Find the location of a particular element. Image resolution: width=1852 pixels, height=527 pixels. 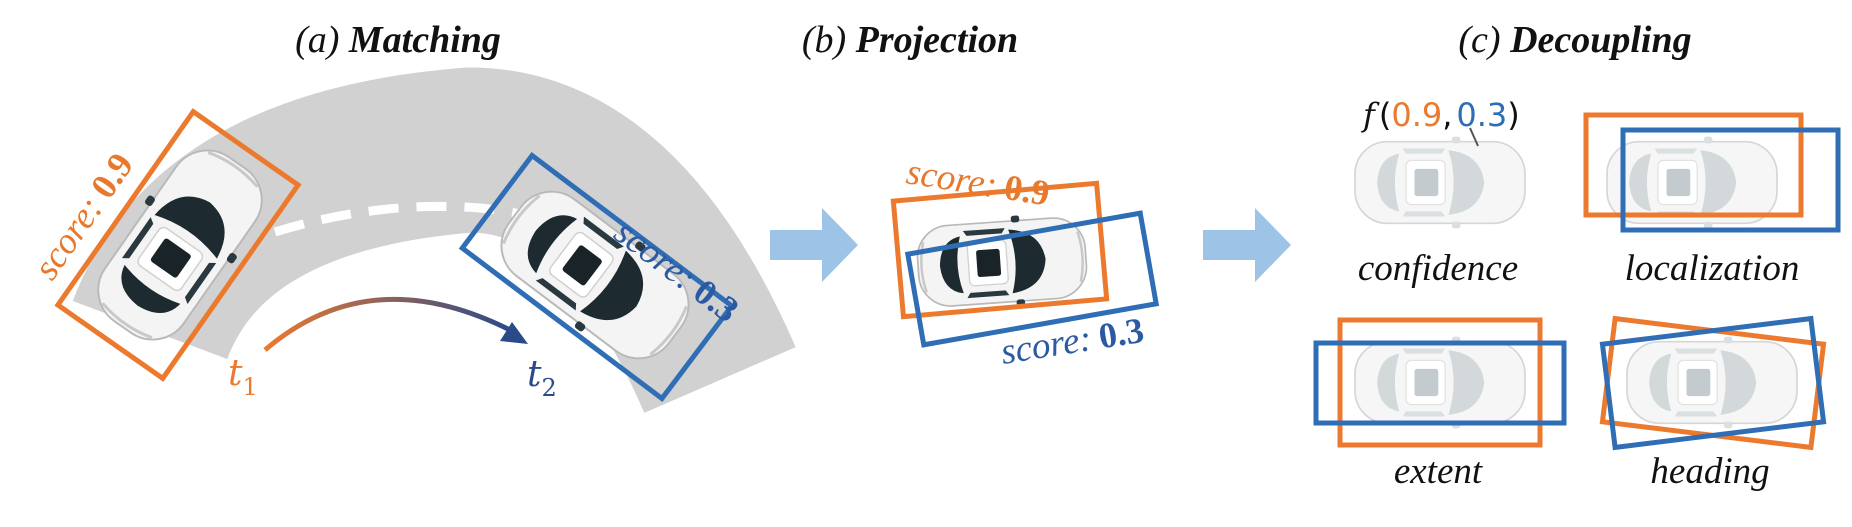

panel-prefix: (a) is located at coordinates (322, 40).